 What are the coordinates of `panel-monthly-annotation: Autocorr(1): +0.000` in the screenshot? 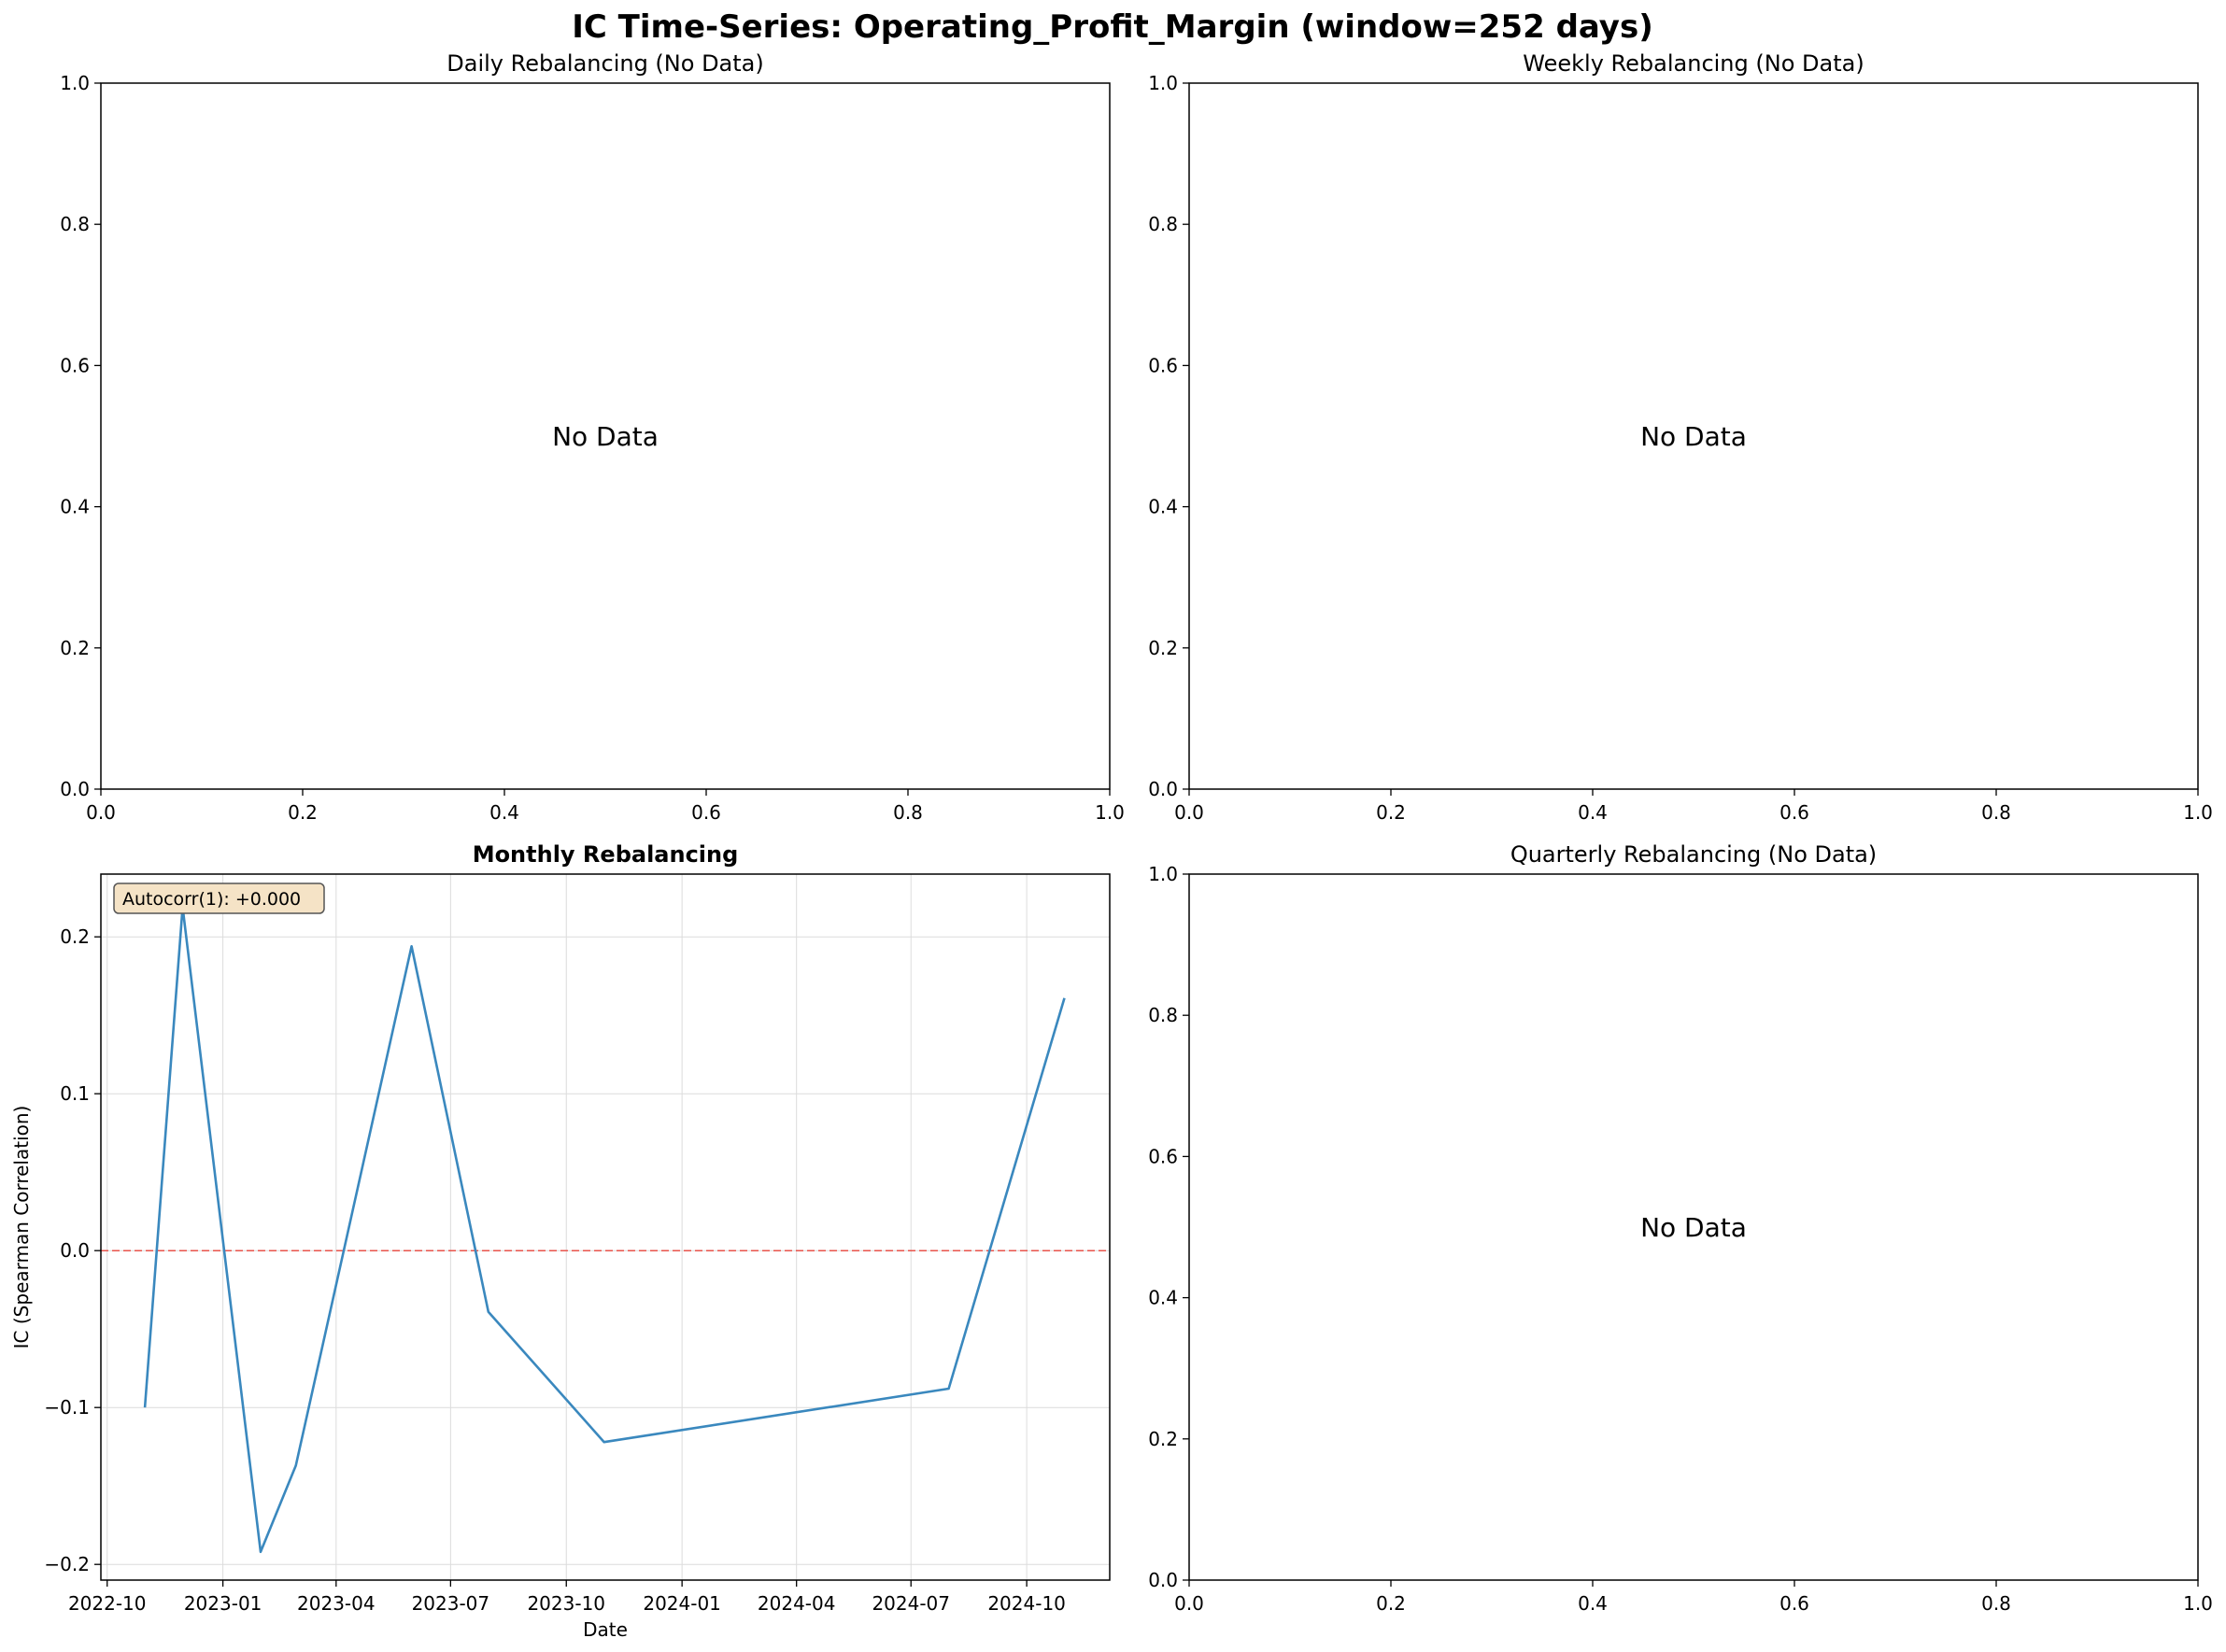 It's located at (219, 898).